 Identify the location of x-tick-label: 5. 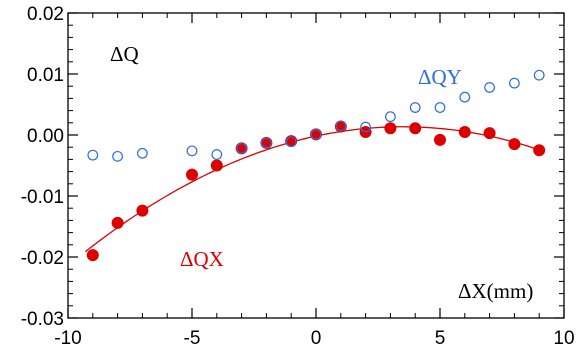
(440, 338).